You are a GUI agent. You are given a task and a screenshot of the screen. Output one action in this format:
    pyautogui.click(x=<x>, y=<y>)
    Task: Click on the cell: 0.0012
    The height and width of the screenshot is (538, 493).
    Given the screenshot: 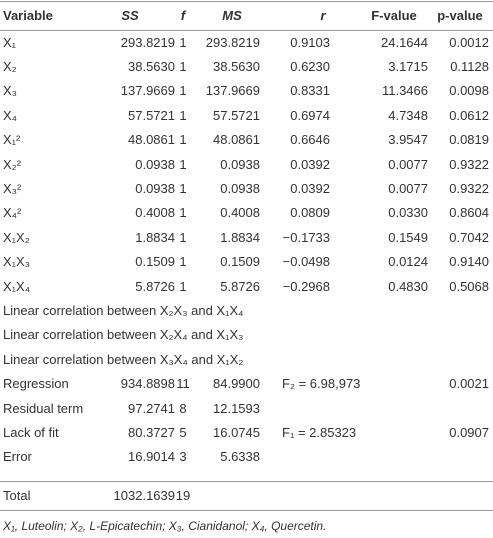 What is the action you would take?
    pyautogui.click(x=469, y=42)
    